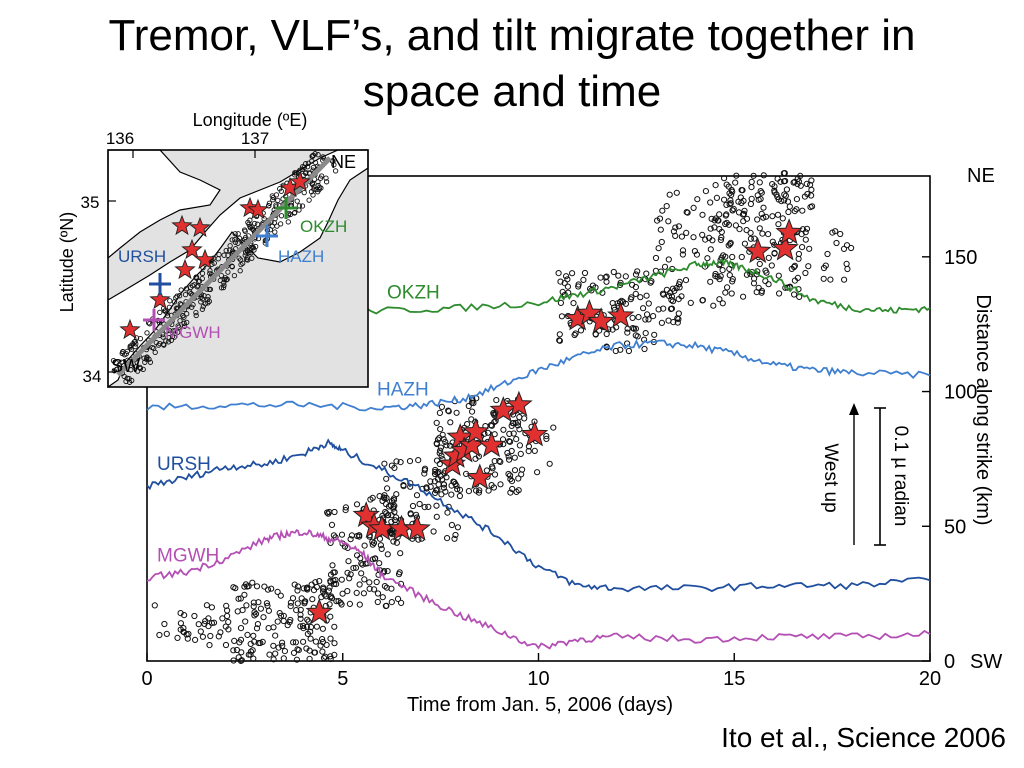 This screenshot has height=768, width=1024. I want to click on map-station-label: URSH, so click(142, 256).